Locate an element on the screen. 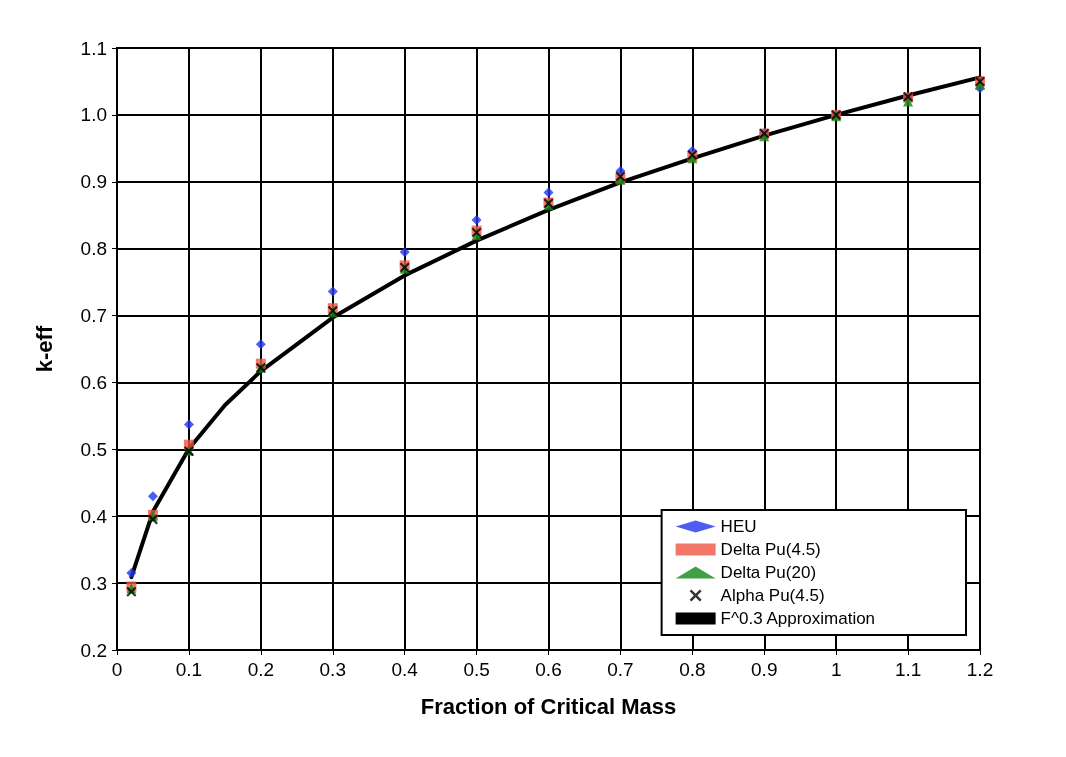 Image resolution: width=1066 pixels, height=757 pixels. x-axis-title: Fraction of Critical Mass is located at coordinates (548, 706).